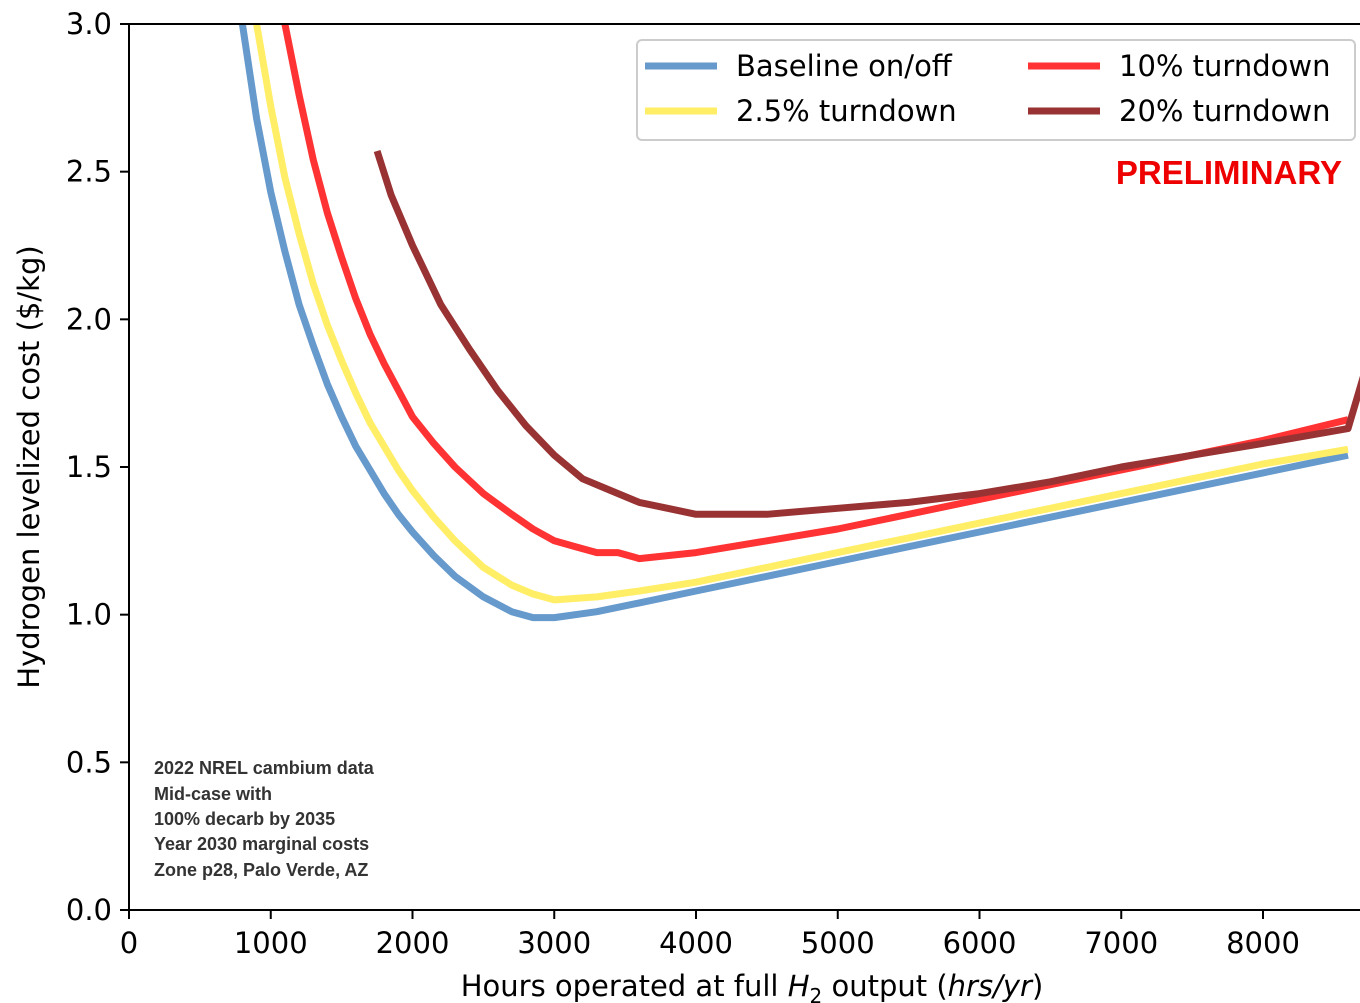 This screenshot has width=1360, height=1003. Describe the element at coordinates (1121, 943) in the screenshot. I see `x-tick-label: 7000` at that location.